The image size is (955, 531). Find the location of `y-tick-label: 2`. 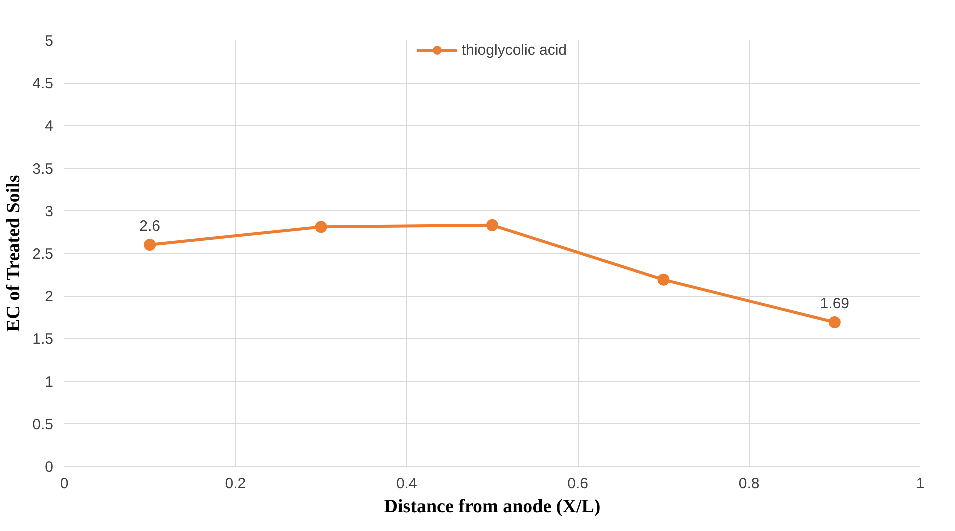

y-tick-label: 2 is located at coordinates (49, 297).